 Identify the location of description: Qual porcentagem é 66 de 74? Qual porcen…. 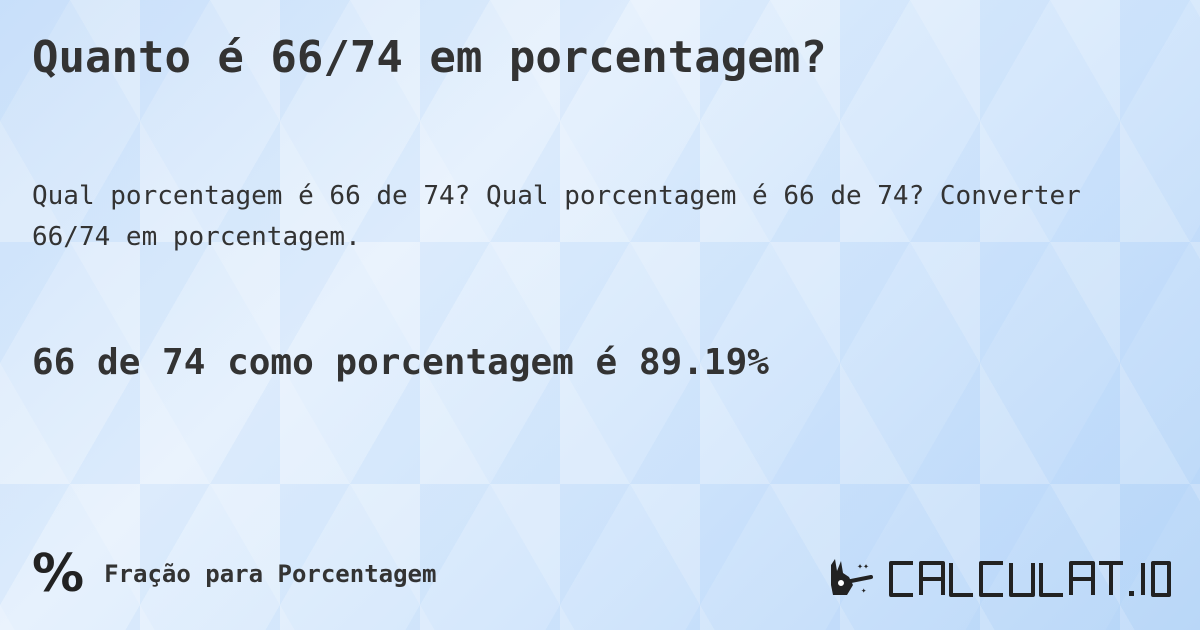
(556, 216).